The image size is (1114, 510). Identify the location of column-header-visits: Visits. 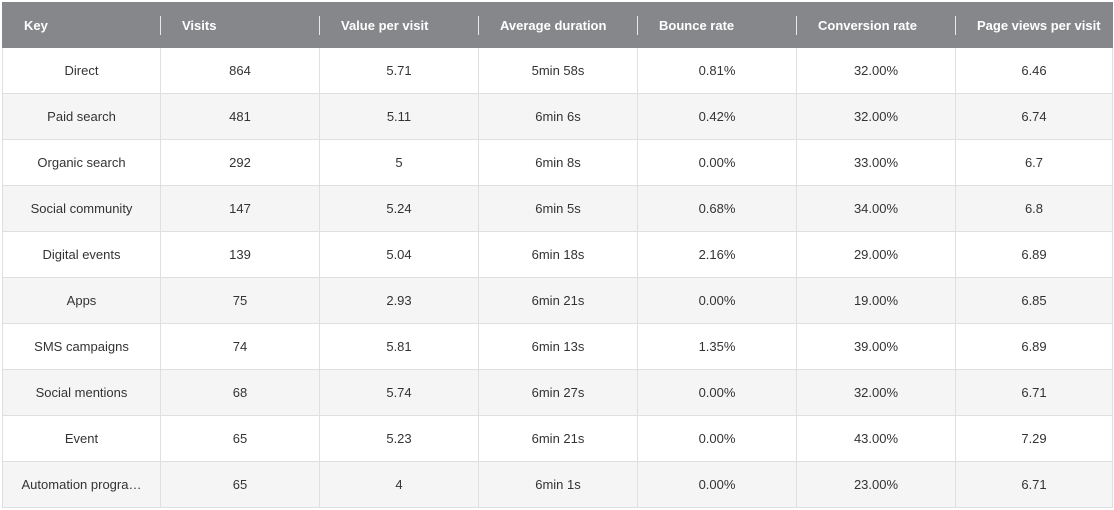
(239, 25).